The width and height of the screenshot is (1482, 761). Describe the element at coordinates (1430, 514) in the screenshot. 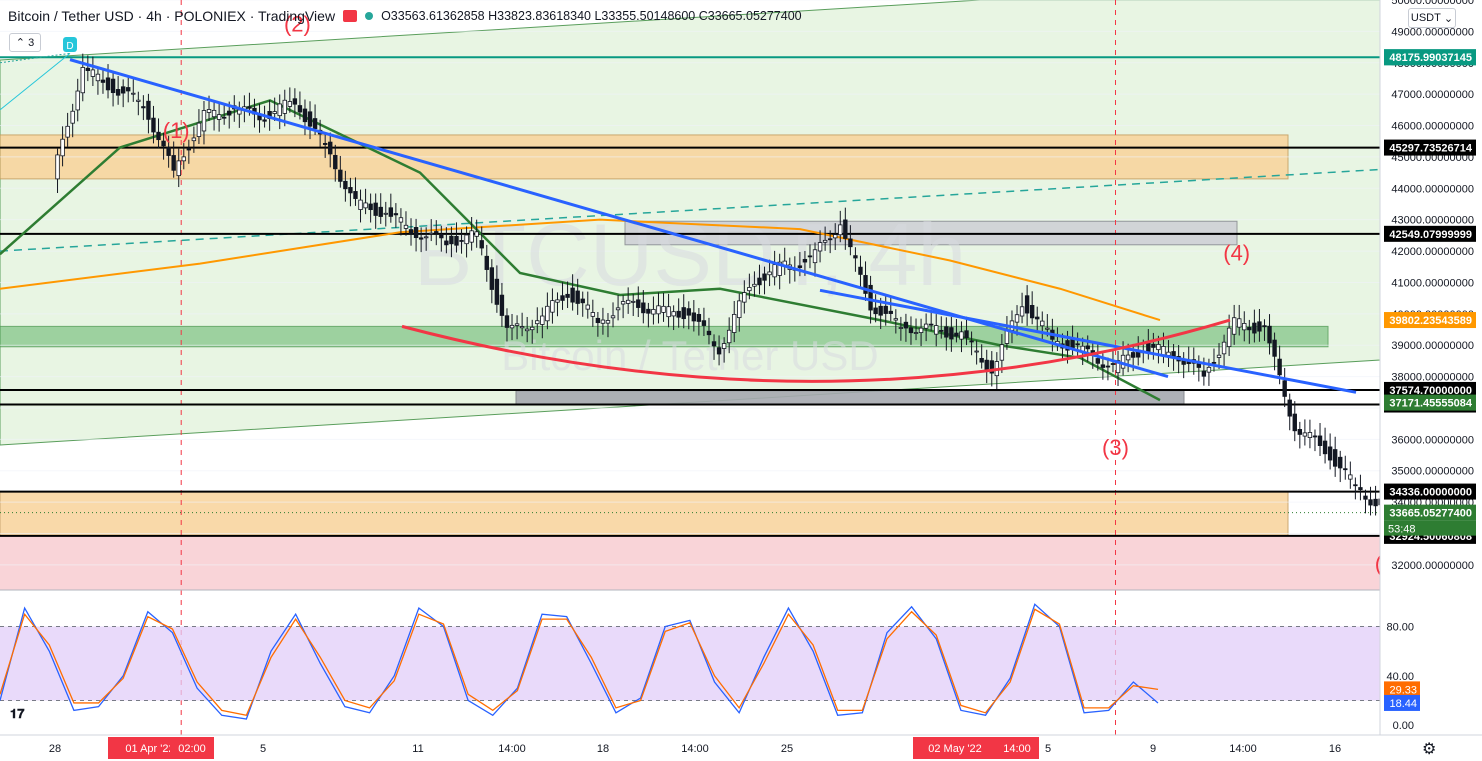

I see `price-badge-label: 33665.05277400` at that location.